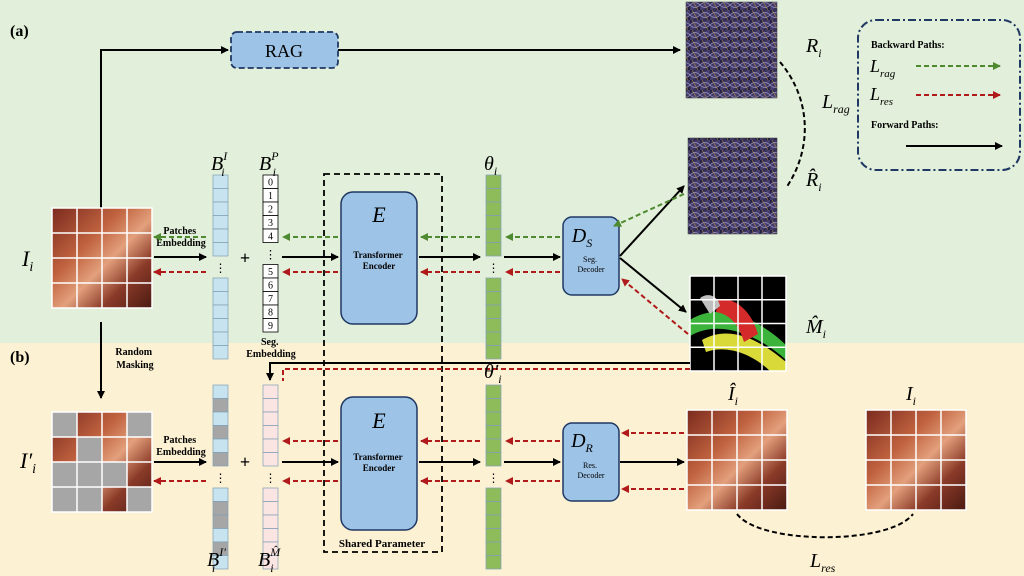 Image resolution: width=1024 pixels, height=576 pixels. I want to click on transformer-encoder-a, so click(379, 258).